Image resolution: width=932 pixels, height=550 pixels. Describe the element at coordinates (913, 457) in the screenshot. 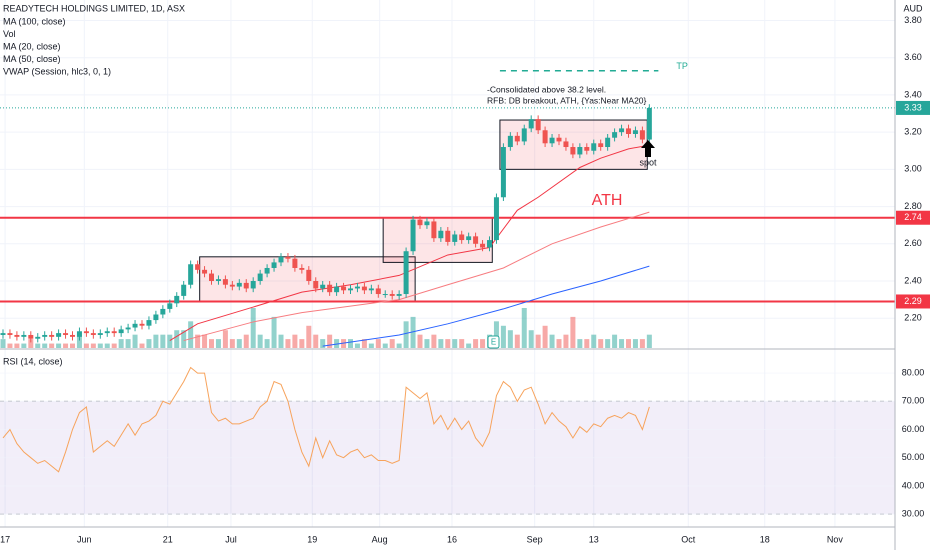

I see `y-tick-label: 50.00` at that location.